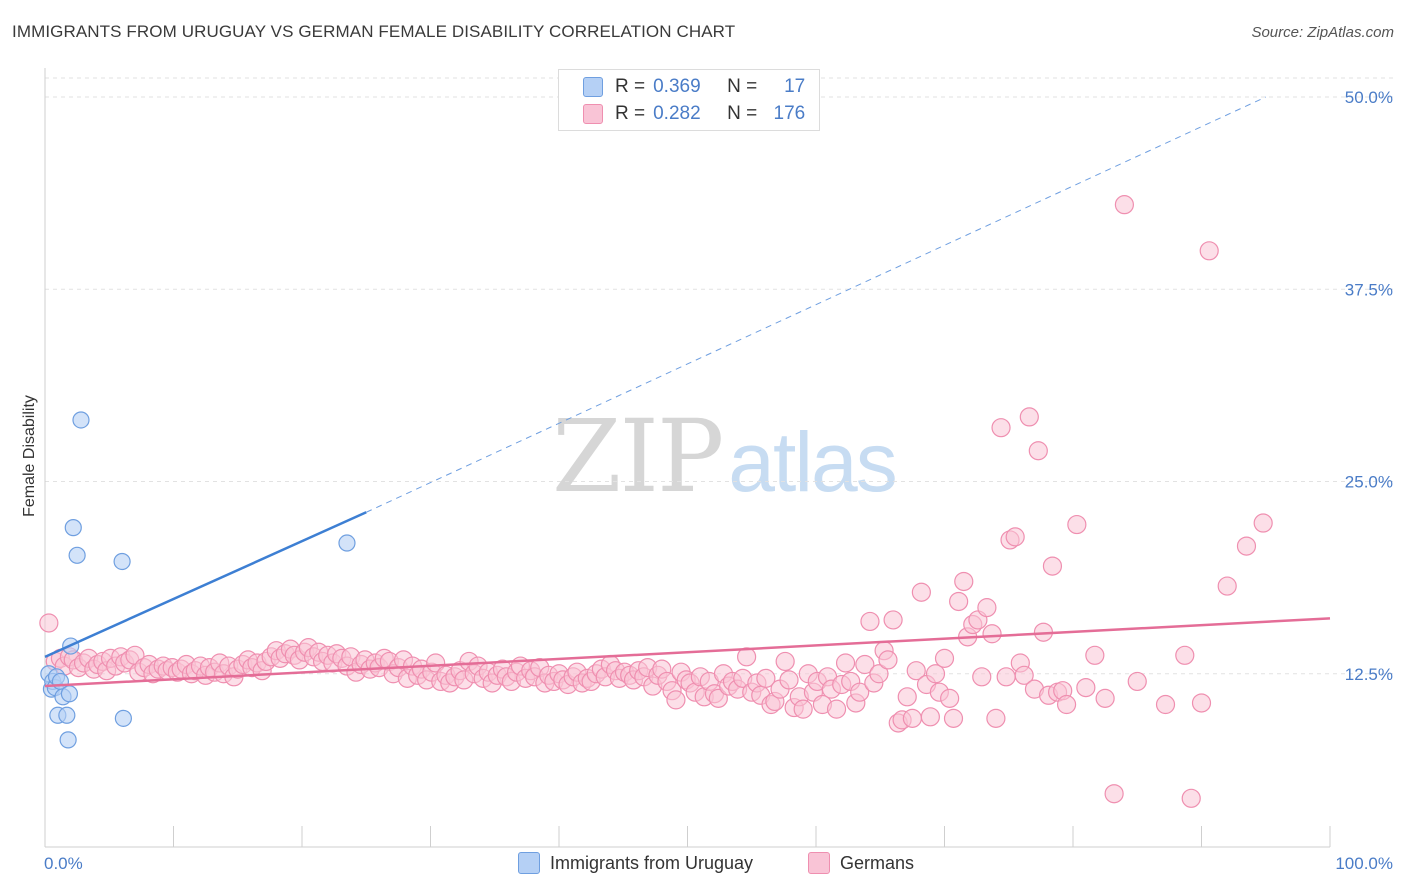 This screenshot has width=1406, height=892. I want to click on bottom-legend-uruguay: Immigrants from Uruguay, so click(635, 863).